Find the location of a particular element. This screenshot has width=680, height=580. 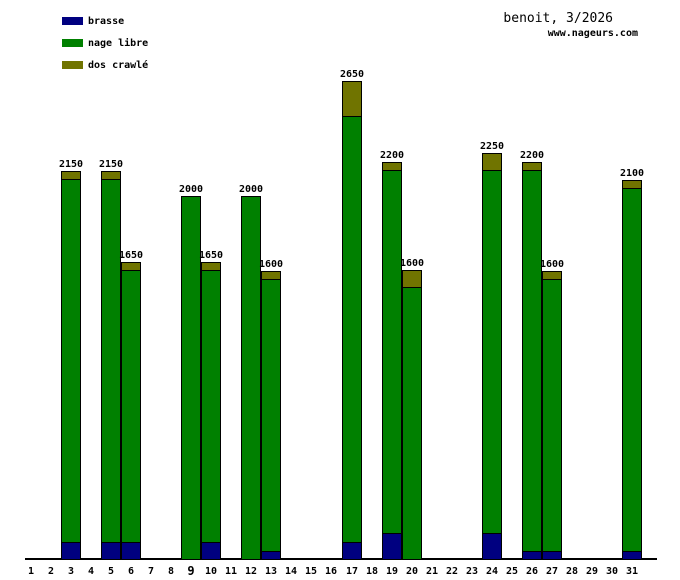

bar-total-label-day-5: 2150 is located at coordinates (111, 164).